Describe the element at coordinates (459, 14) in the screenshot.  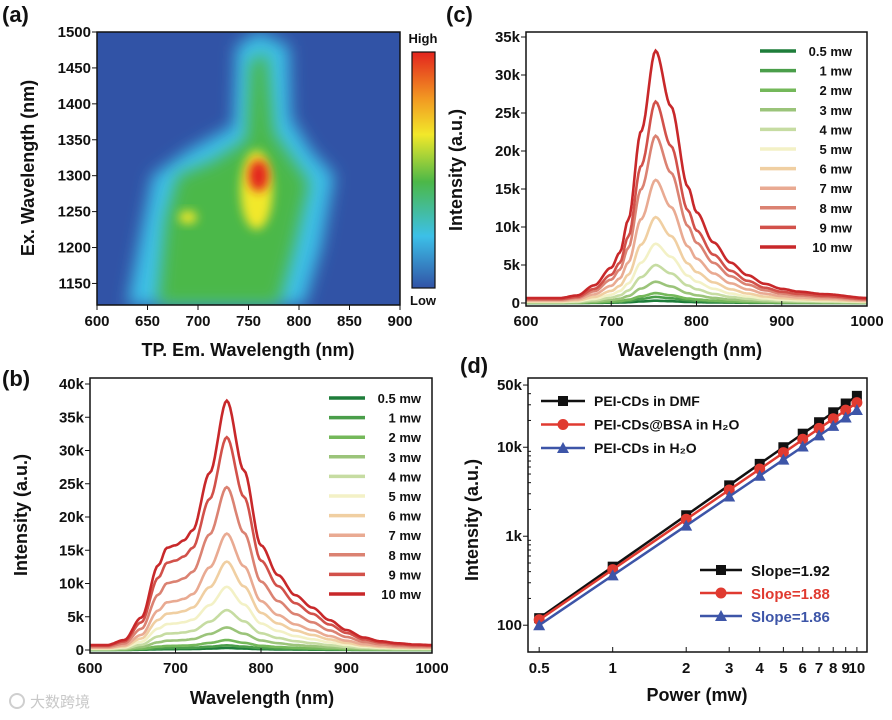
I see `panel-label-c: (c)` at that location.